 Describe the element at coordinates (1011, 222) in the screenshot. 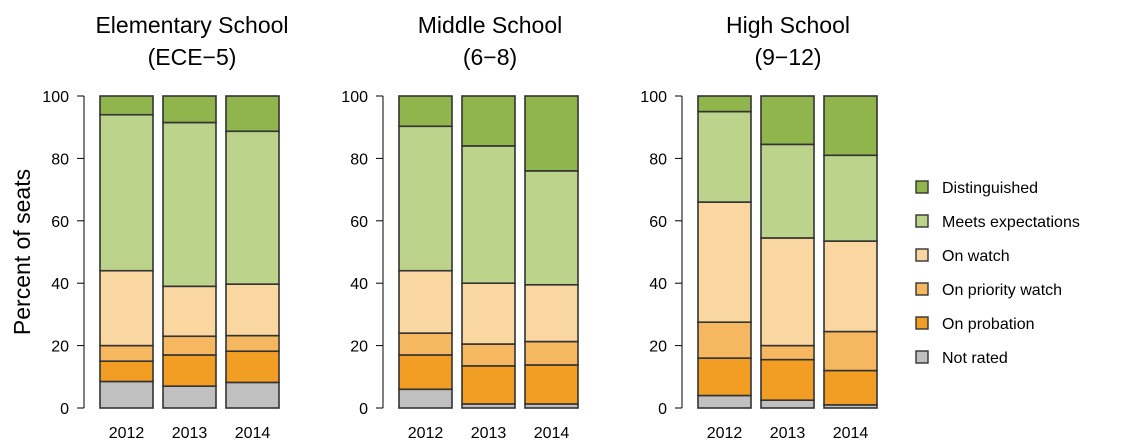

I see `legend-label: Meets expectations` at that location.